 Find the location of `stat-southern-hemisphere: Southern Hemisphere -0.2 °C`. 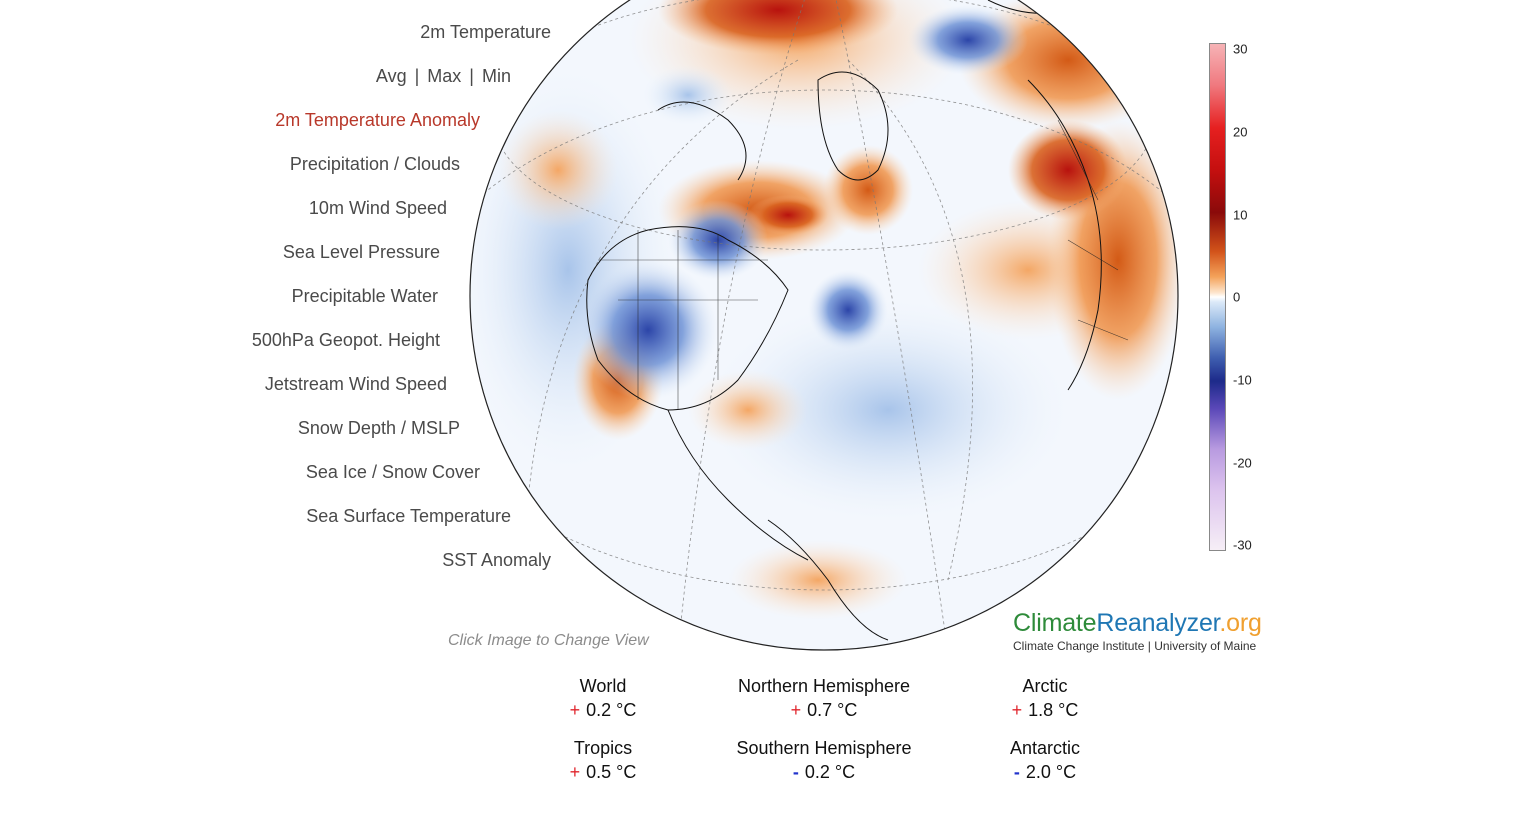

stat-southern-hemisphere: Southern Hemisphere -0.2 °C is located at coordinates (824, 760).